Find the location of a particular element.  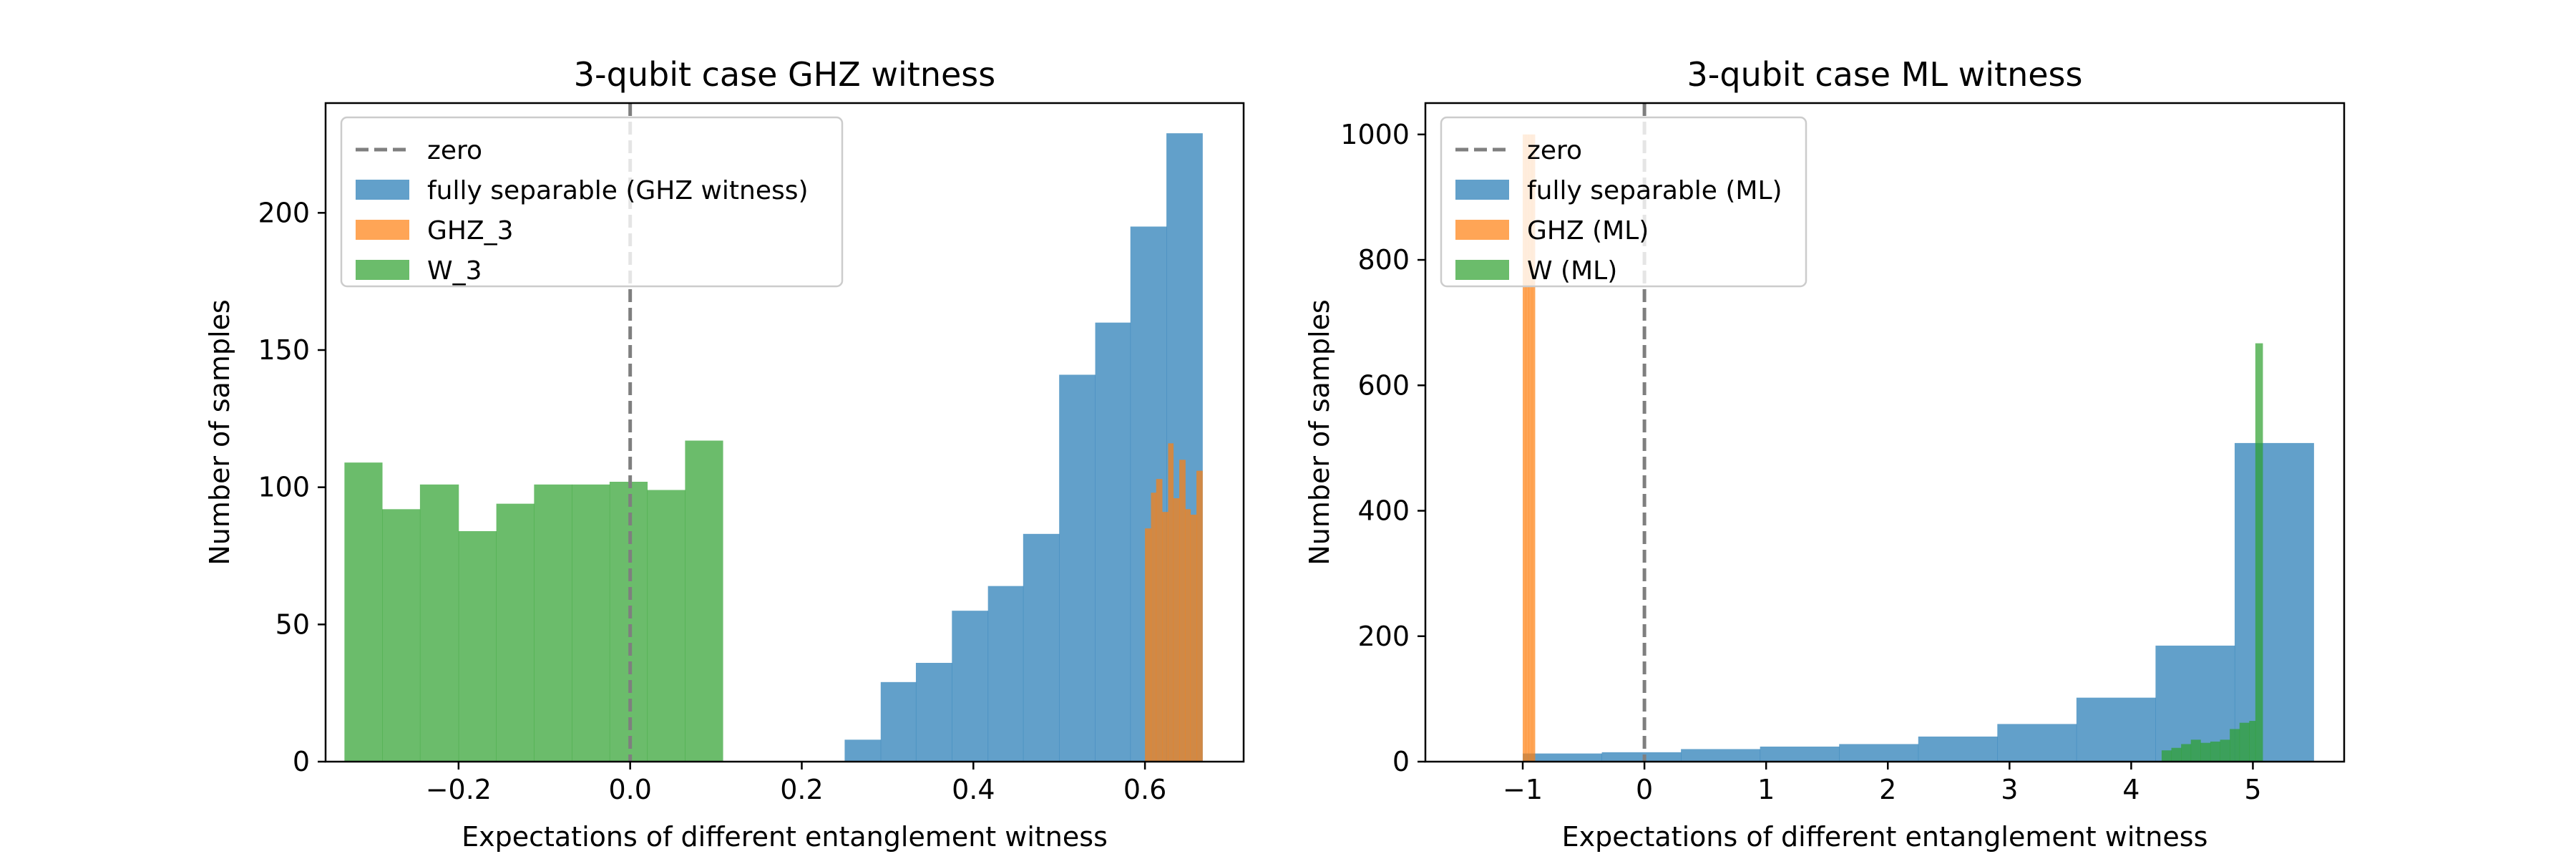

y-tick-label: 1000 is located at coordinates (1375, 134).